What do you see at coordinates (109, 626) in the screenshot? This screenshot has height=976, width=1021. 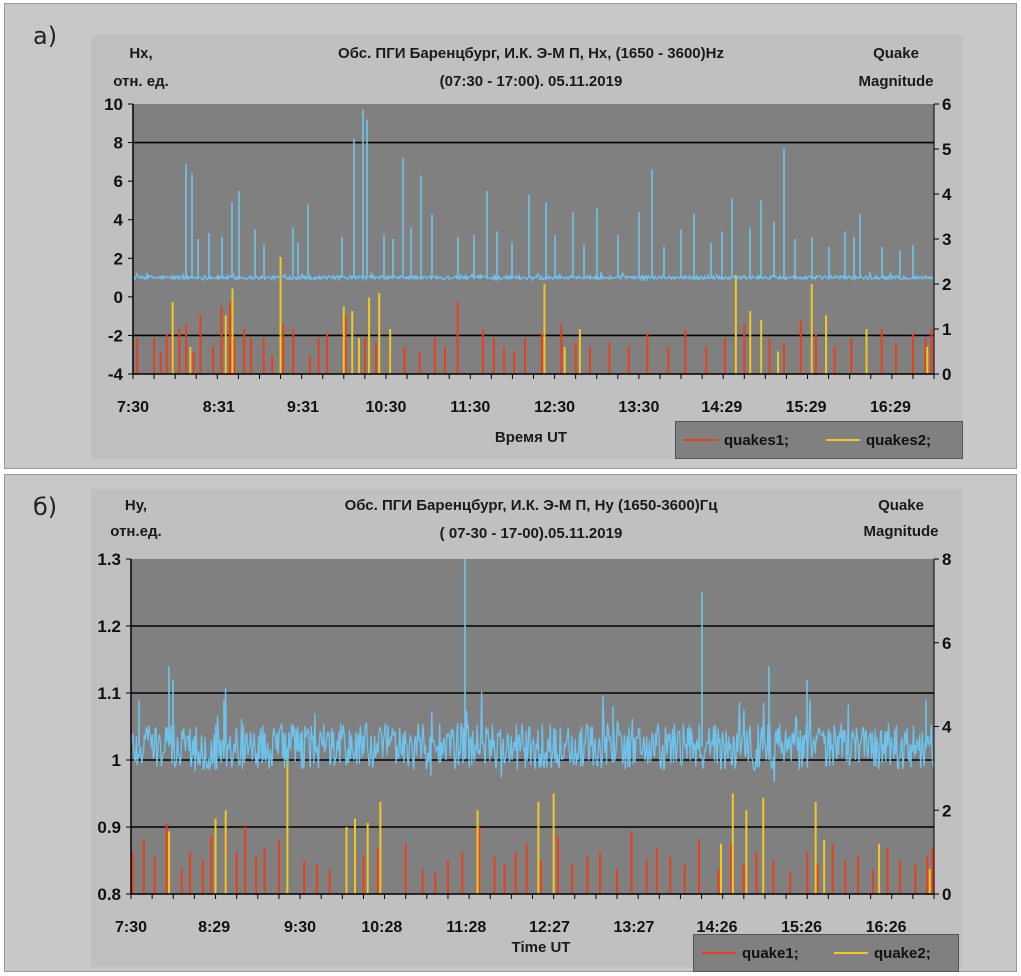 I see `y-tick-label: 1.2` at bounding box center [109, 626].